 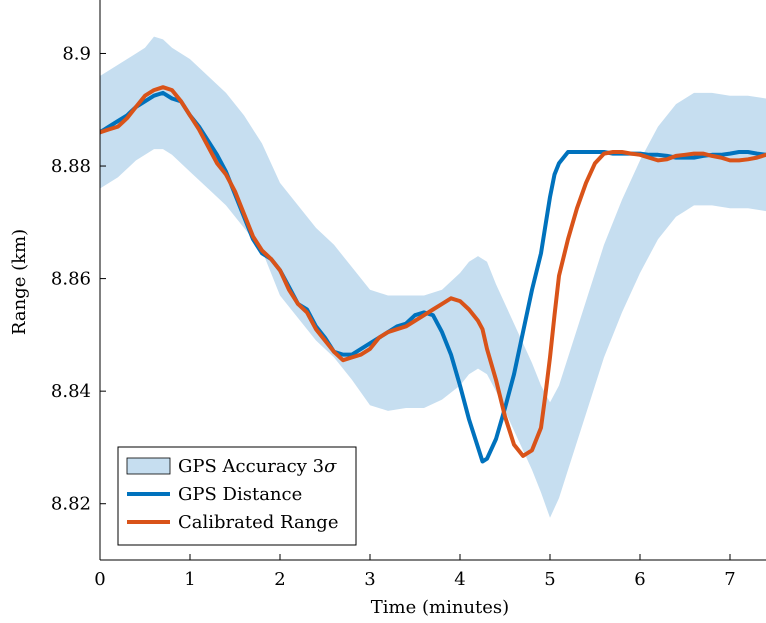 What do you see at coordinates (240, 494) in the screenshot?
I see `legend-label-gps-distance: GPS Distance` at bounding box center [240, 494].